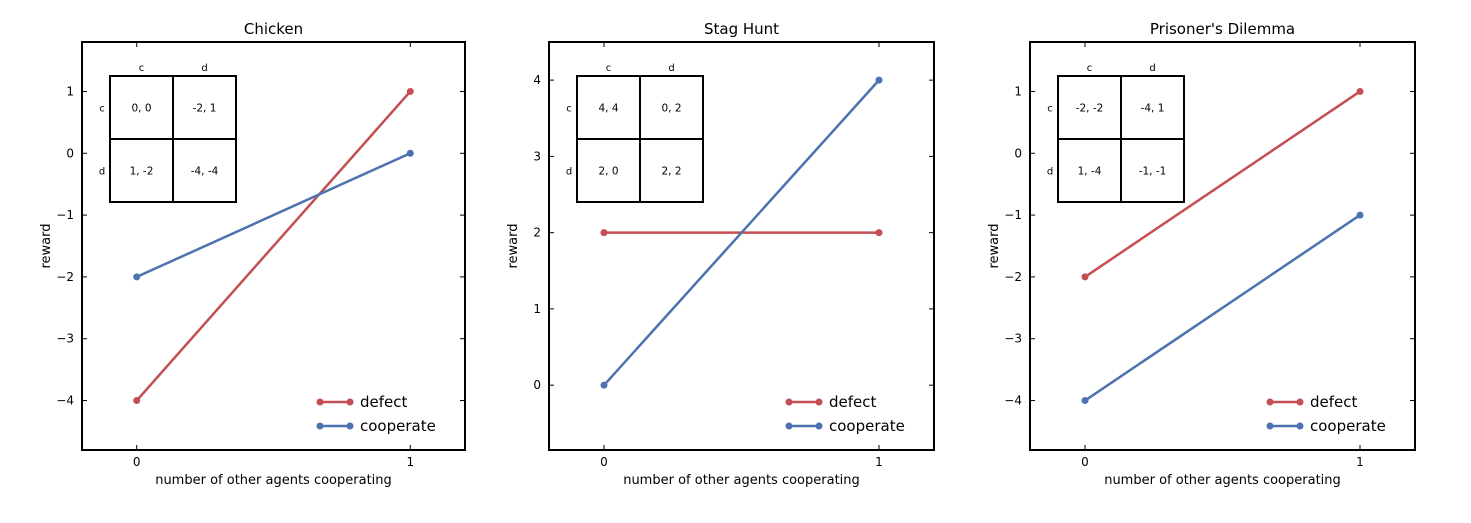  What do you see at coordinates (608, 109) in the screenshot?
I see `matrix-cell-value: 4, 4` at bounding box center [608, 109].